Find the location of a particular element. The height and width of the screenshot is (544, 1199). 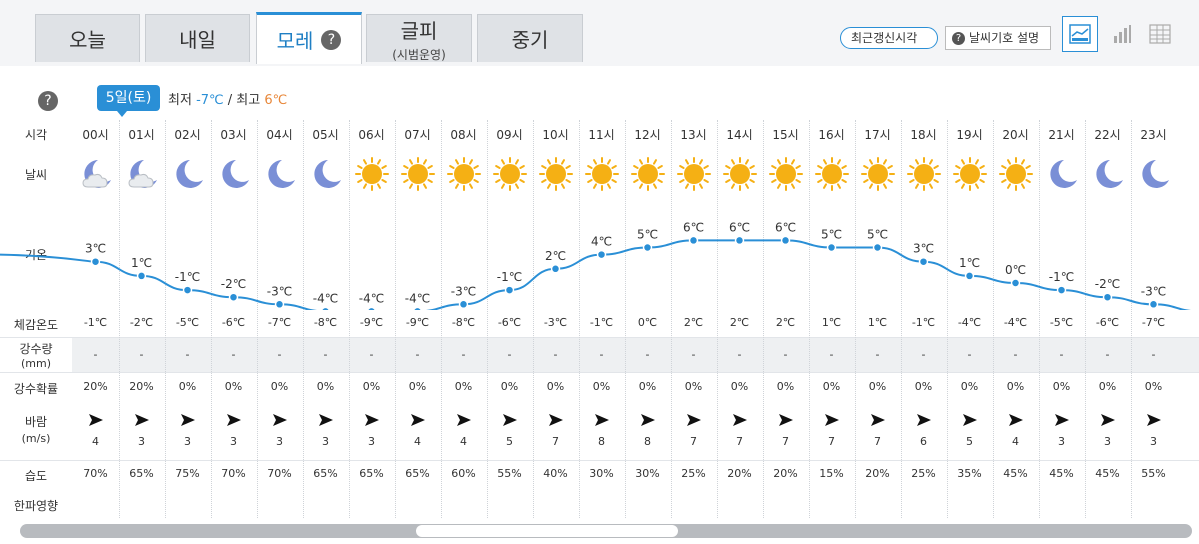

hour-label: 02시 is located at coordinates (187, 135).